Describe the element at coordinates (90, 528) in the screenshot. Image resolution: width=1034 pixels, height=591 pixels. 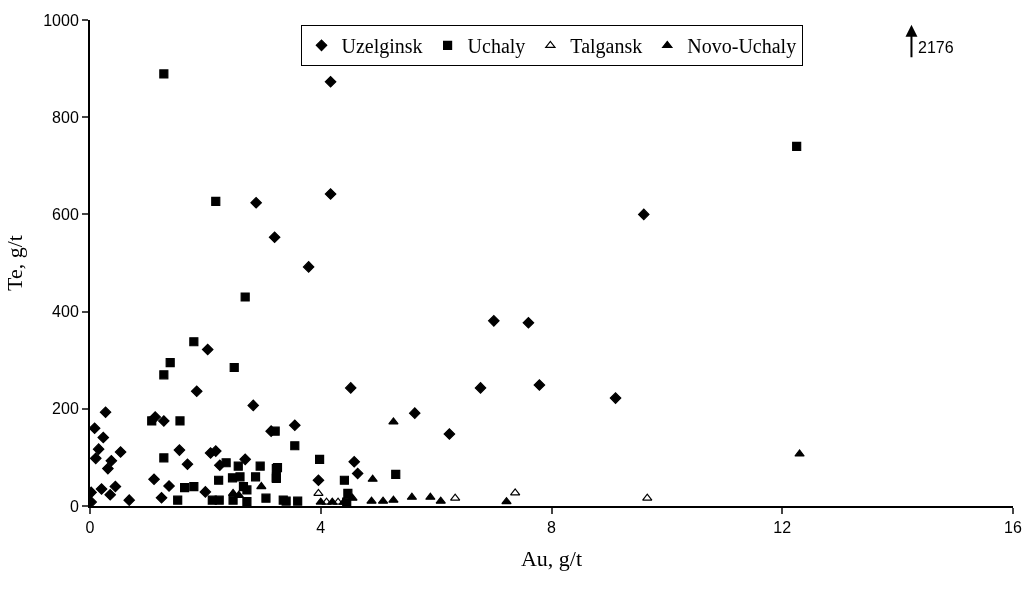
I see `x-tick-label: 0` at that location.